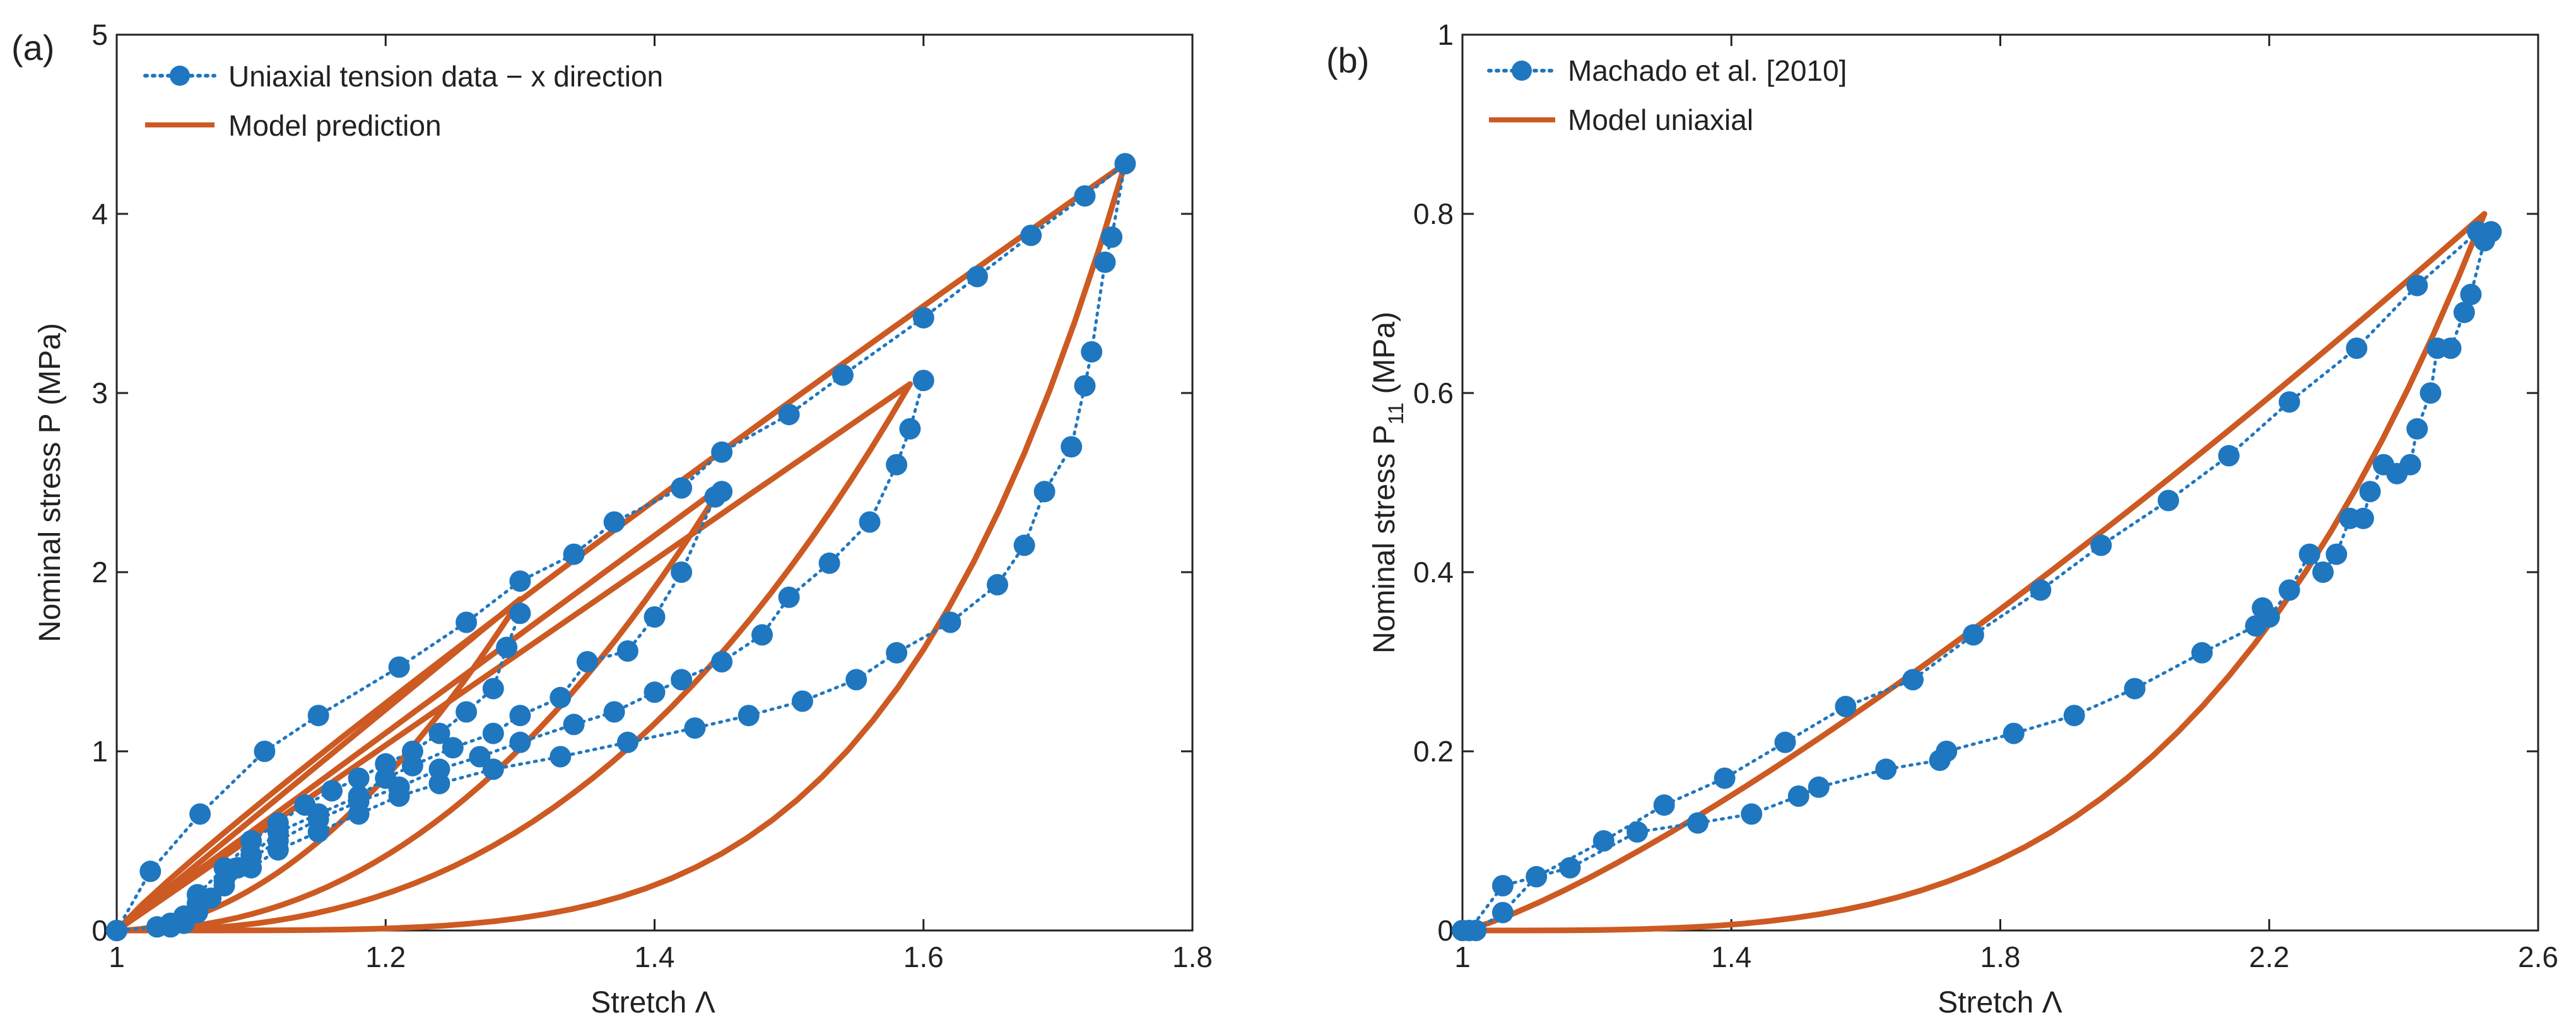  I want to click on panel-b-x-axis-label: Stretch Λ, so click(2000, 1002).